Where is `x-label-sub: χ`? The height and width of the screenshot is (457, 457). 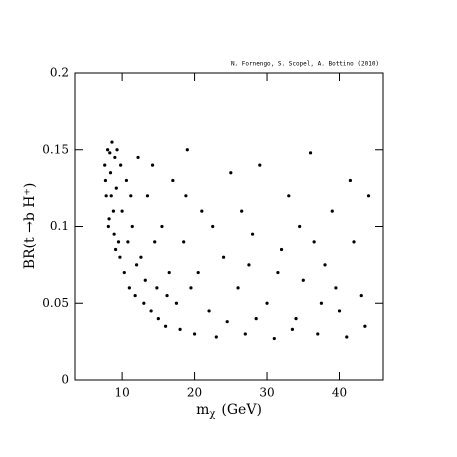
x-label-sub: χ is located at coordinates (212, 414).